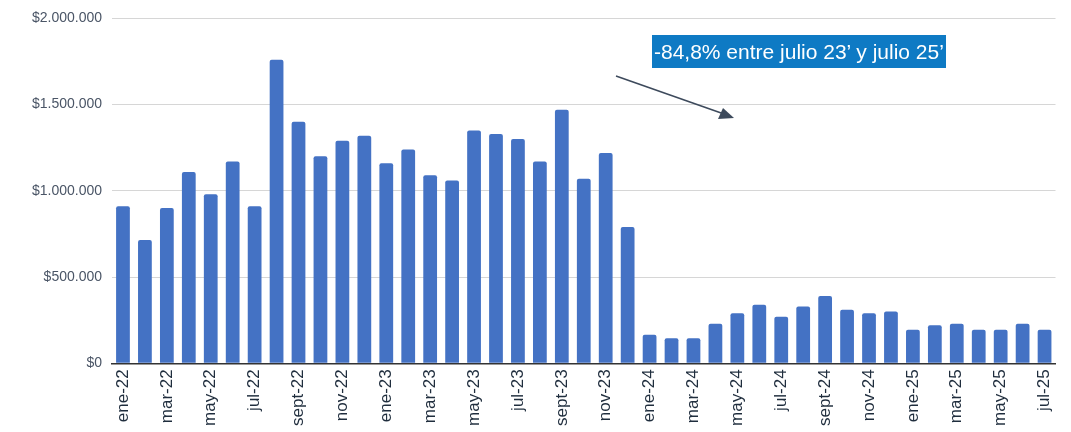 The image size is (1071, 432). Describe the element at coordinates (94, 362) in the screenshot. I see `y-tick-label: $0` at that location.